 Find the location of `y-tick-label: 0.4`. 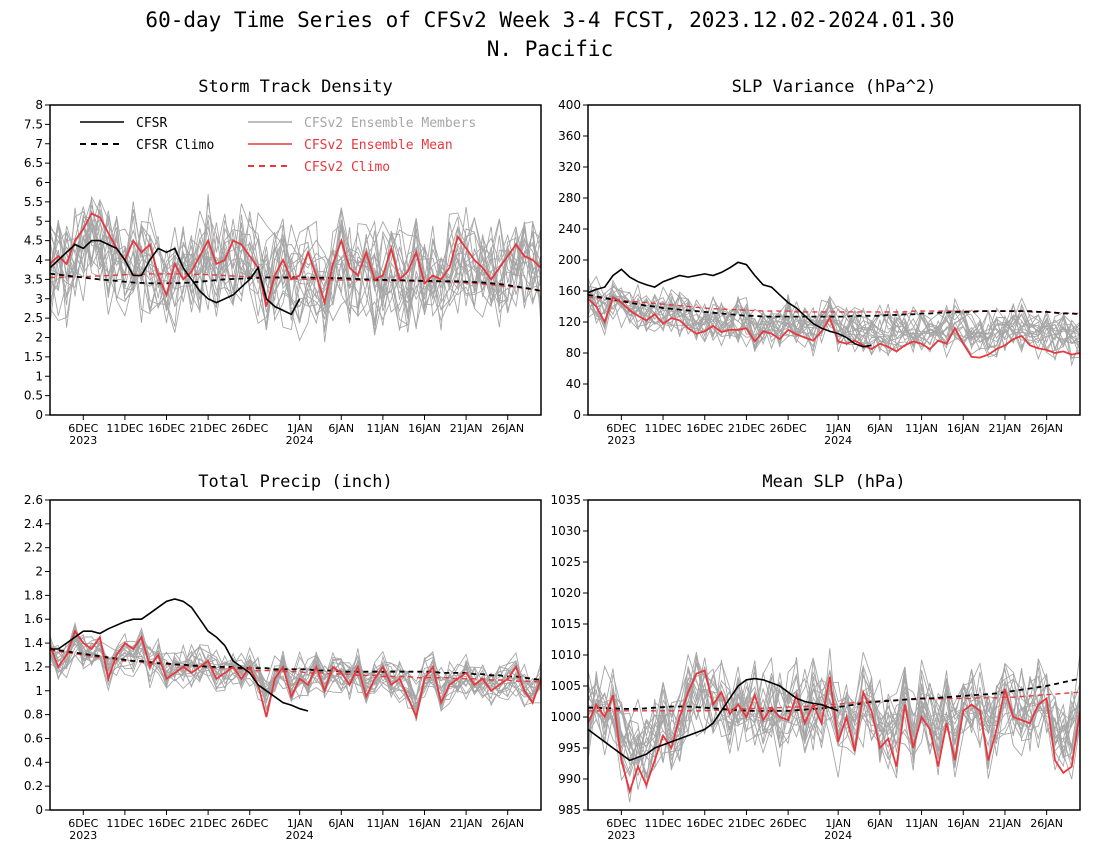

y-tick-label: 0.4 is located at coordinates (33, 762).